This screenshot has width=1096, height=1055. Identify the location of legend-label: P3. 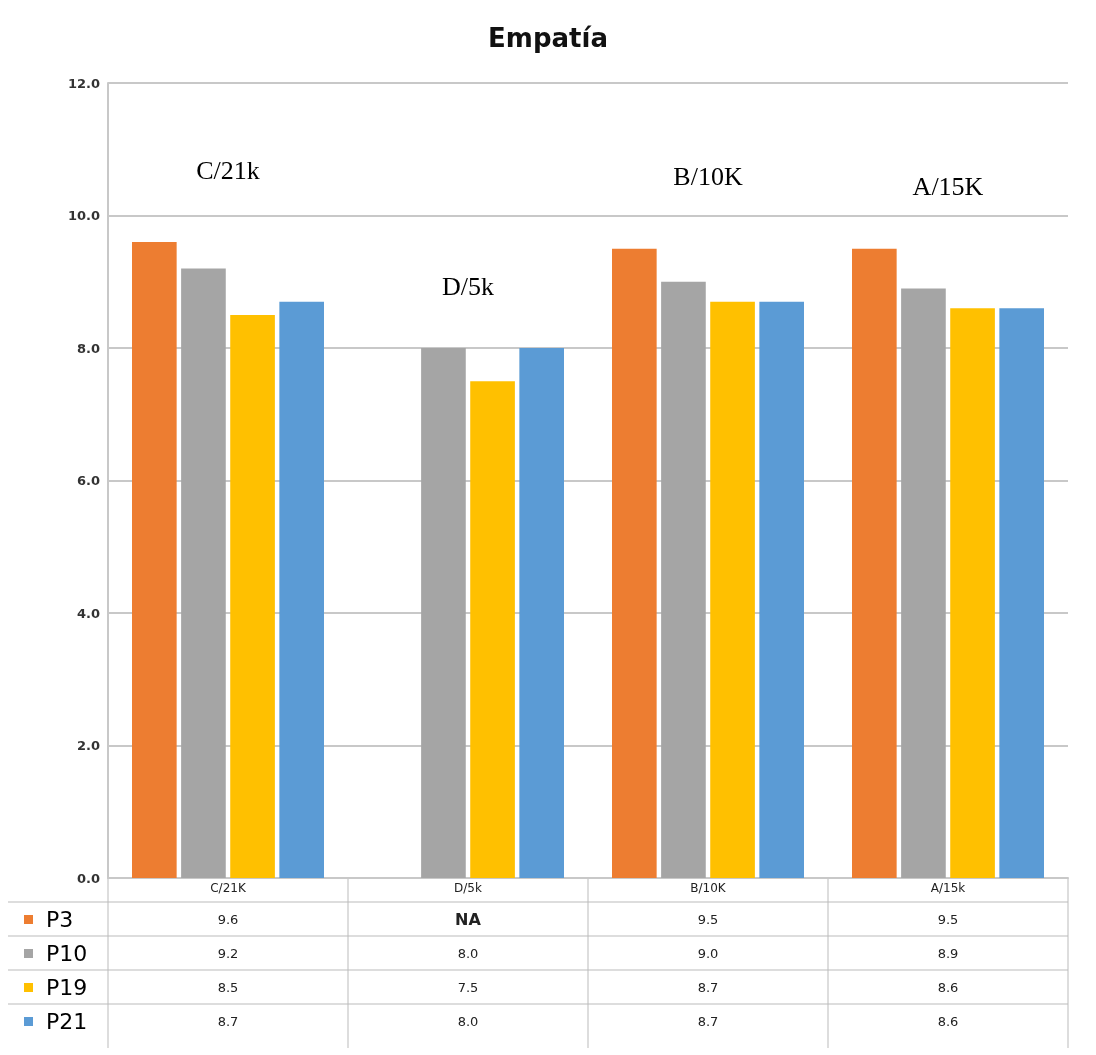
(60, 919).